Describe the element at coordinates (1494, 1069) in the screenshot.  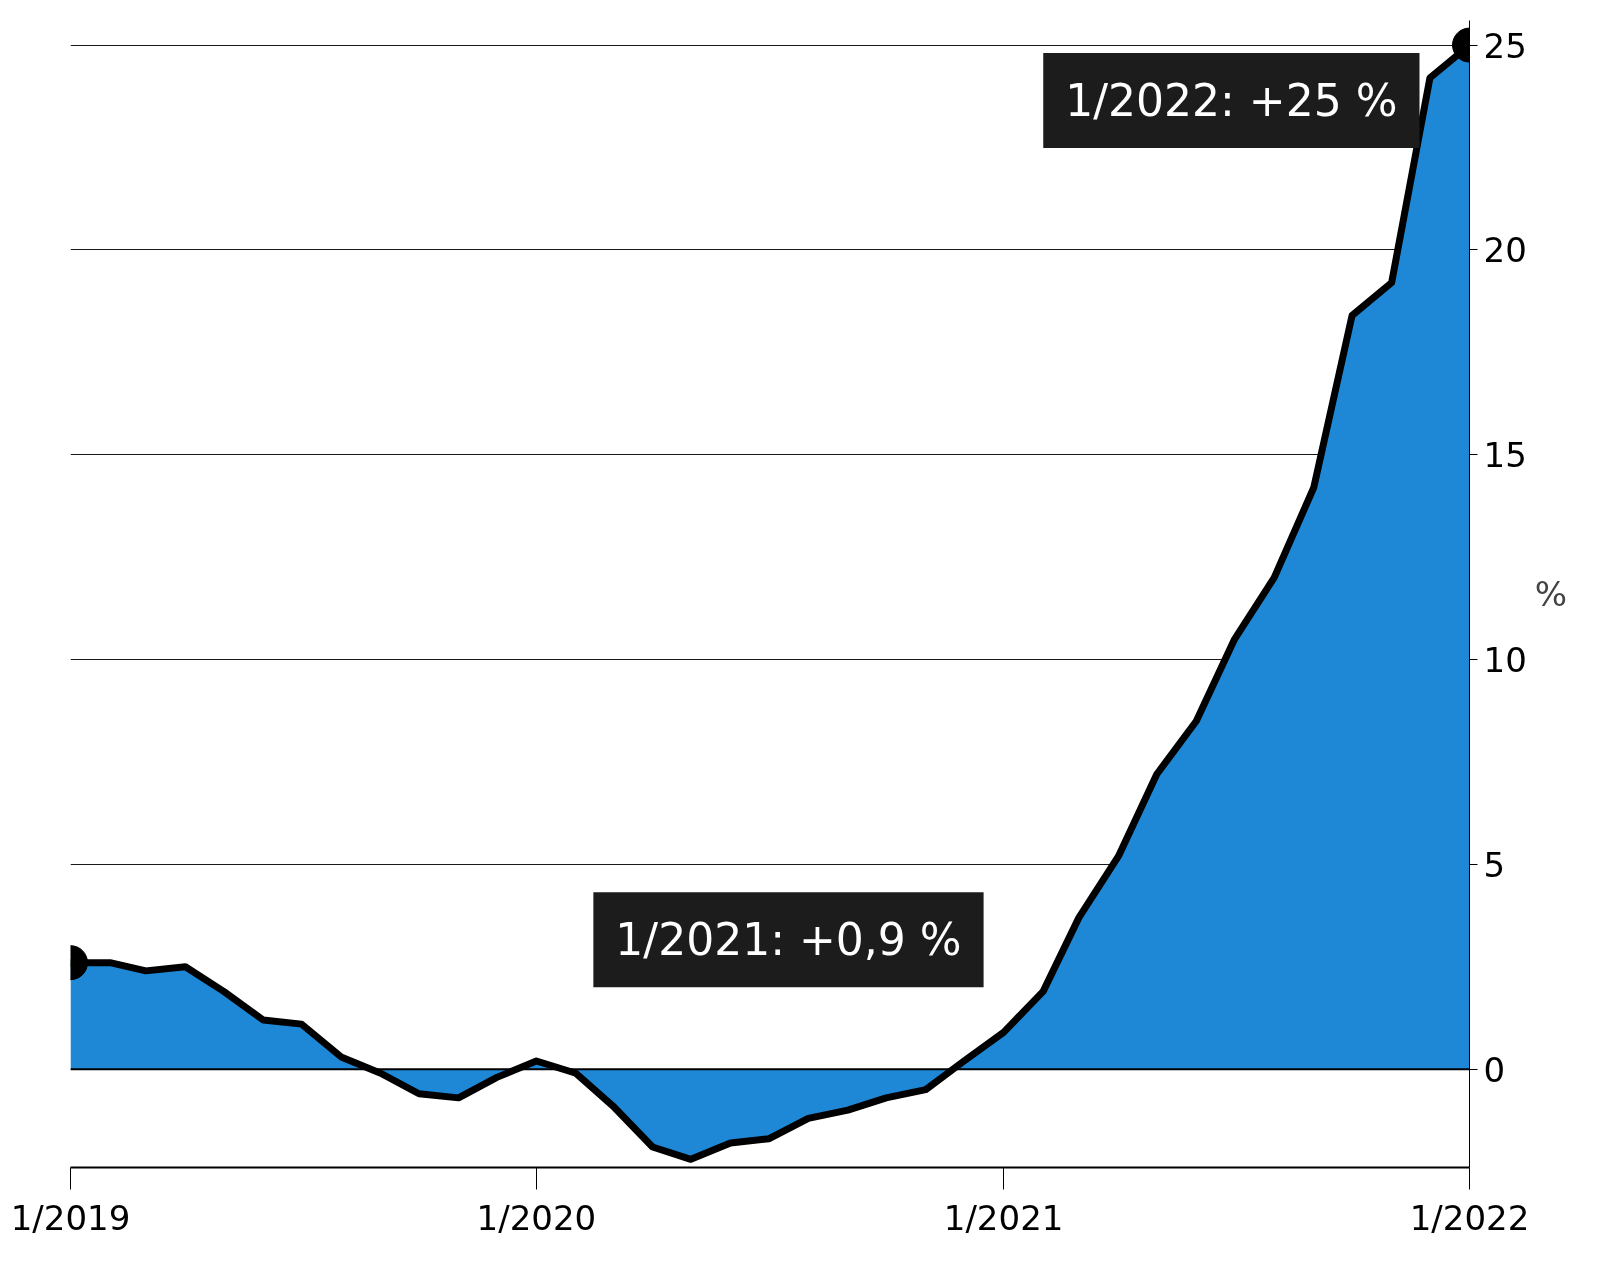
I see `y-tick-label: 0` at that location.